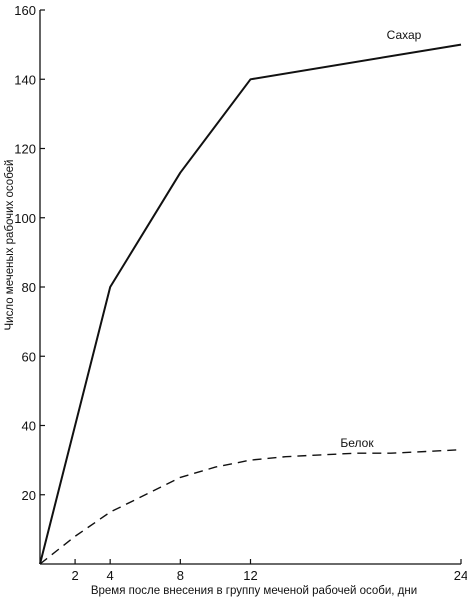 The height and width of the screenshot is (600, 467). I want to click on series-label-1: Сахар, so click(404, 35).